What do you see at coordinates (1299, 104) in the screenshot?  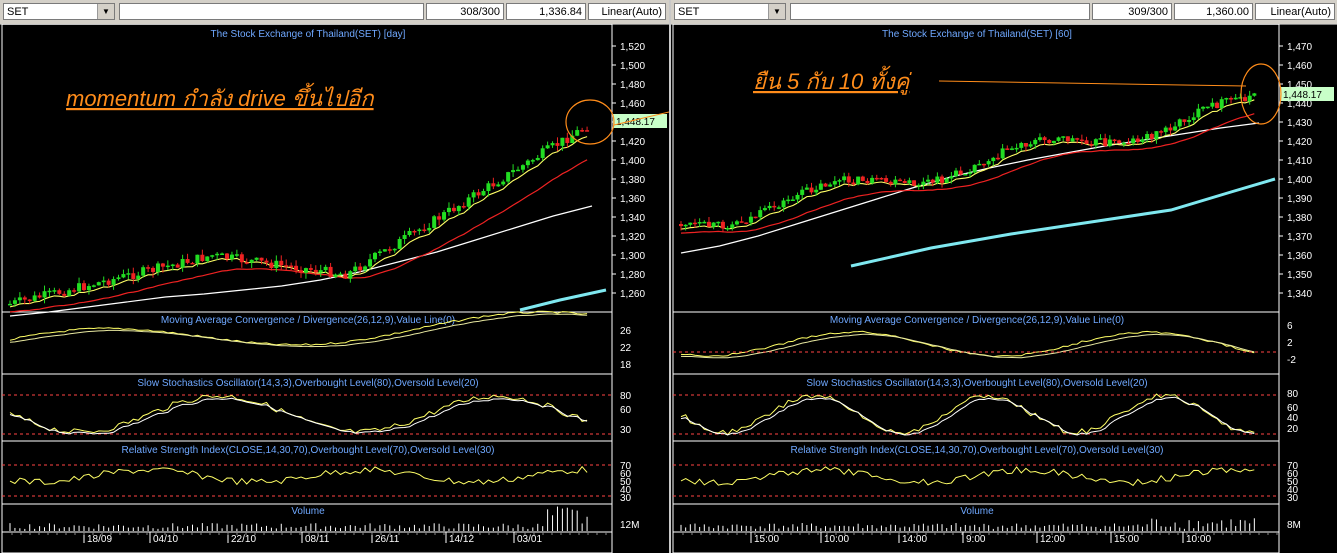 I see `price-tick-label: 1,440` at bounding box center [1299, 104].